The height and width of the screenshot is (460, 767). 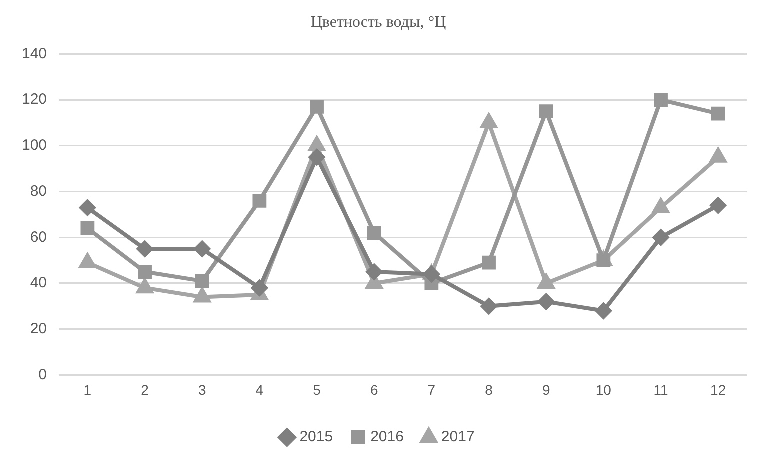 I want to click on x-tick-label: 7, so click(x=432, y=390).